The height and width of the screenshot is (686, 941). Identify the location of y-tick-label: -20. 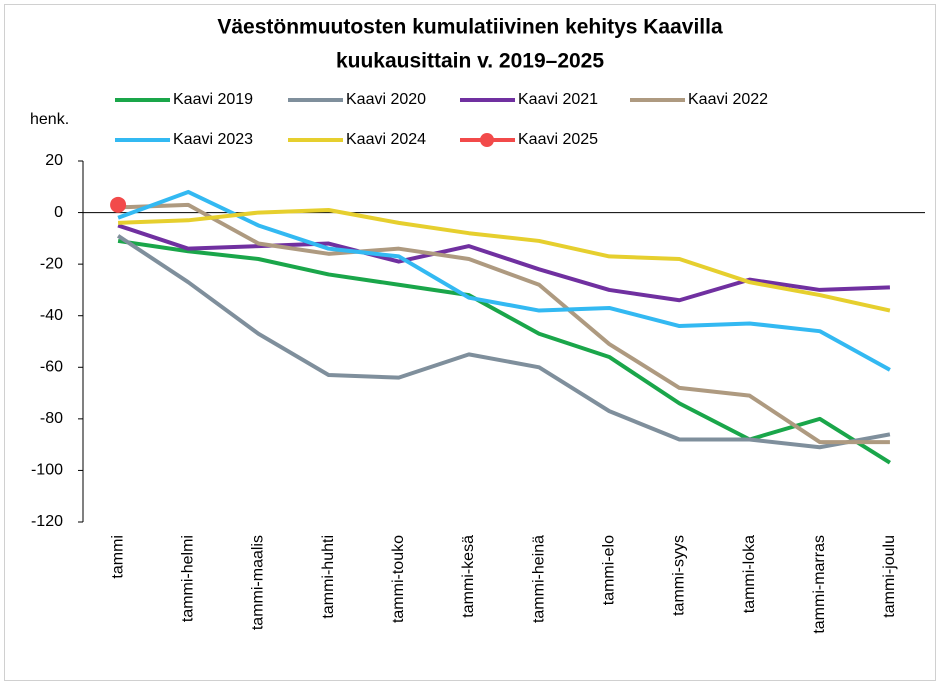
(51, 263).